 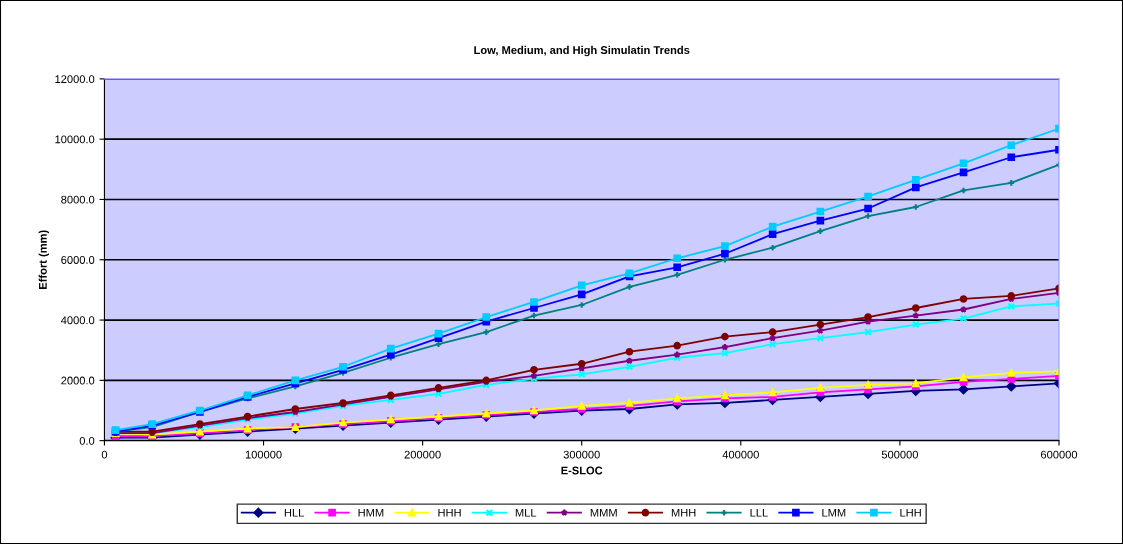 I want to click on y-axis-title: Effort (mm), so click(x=43, y=259).